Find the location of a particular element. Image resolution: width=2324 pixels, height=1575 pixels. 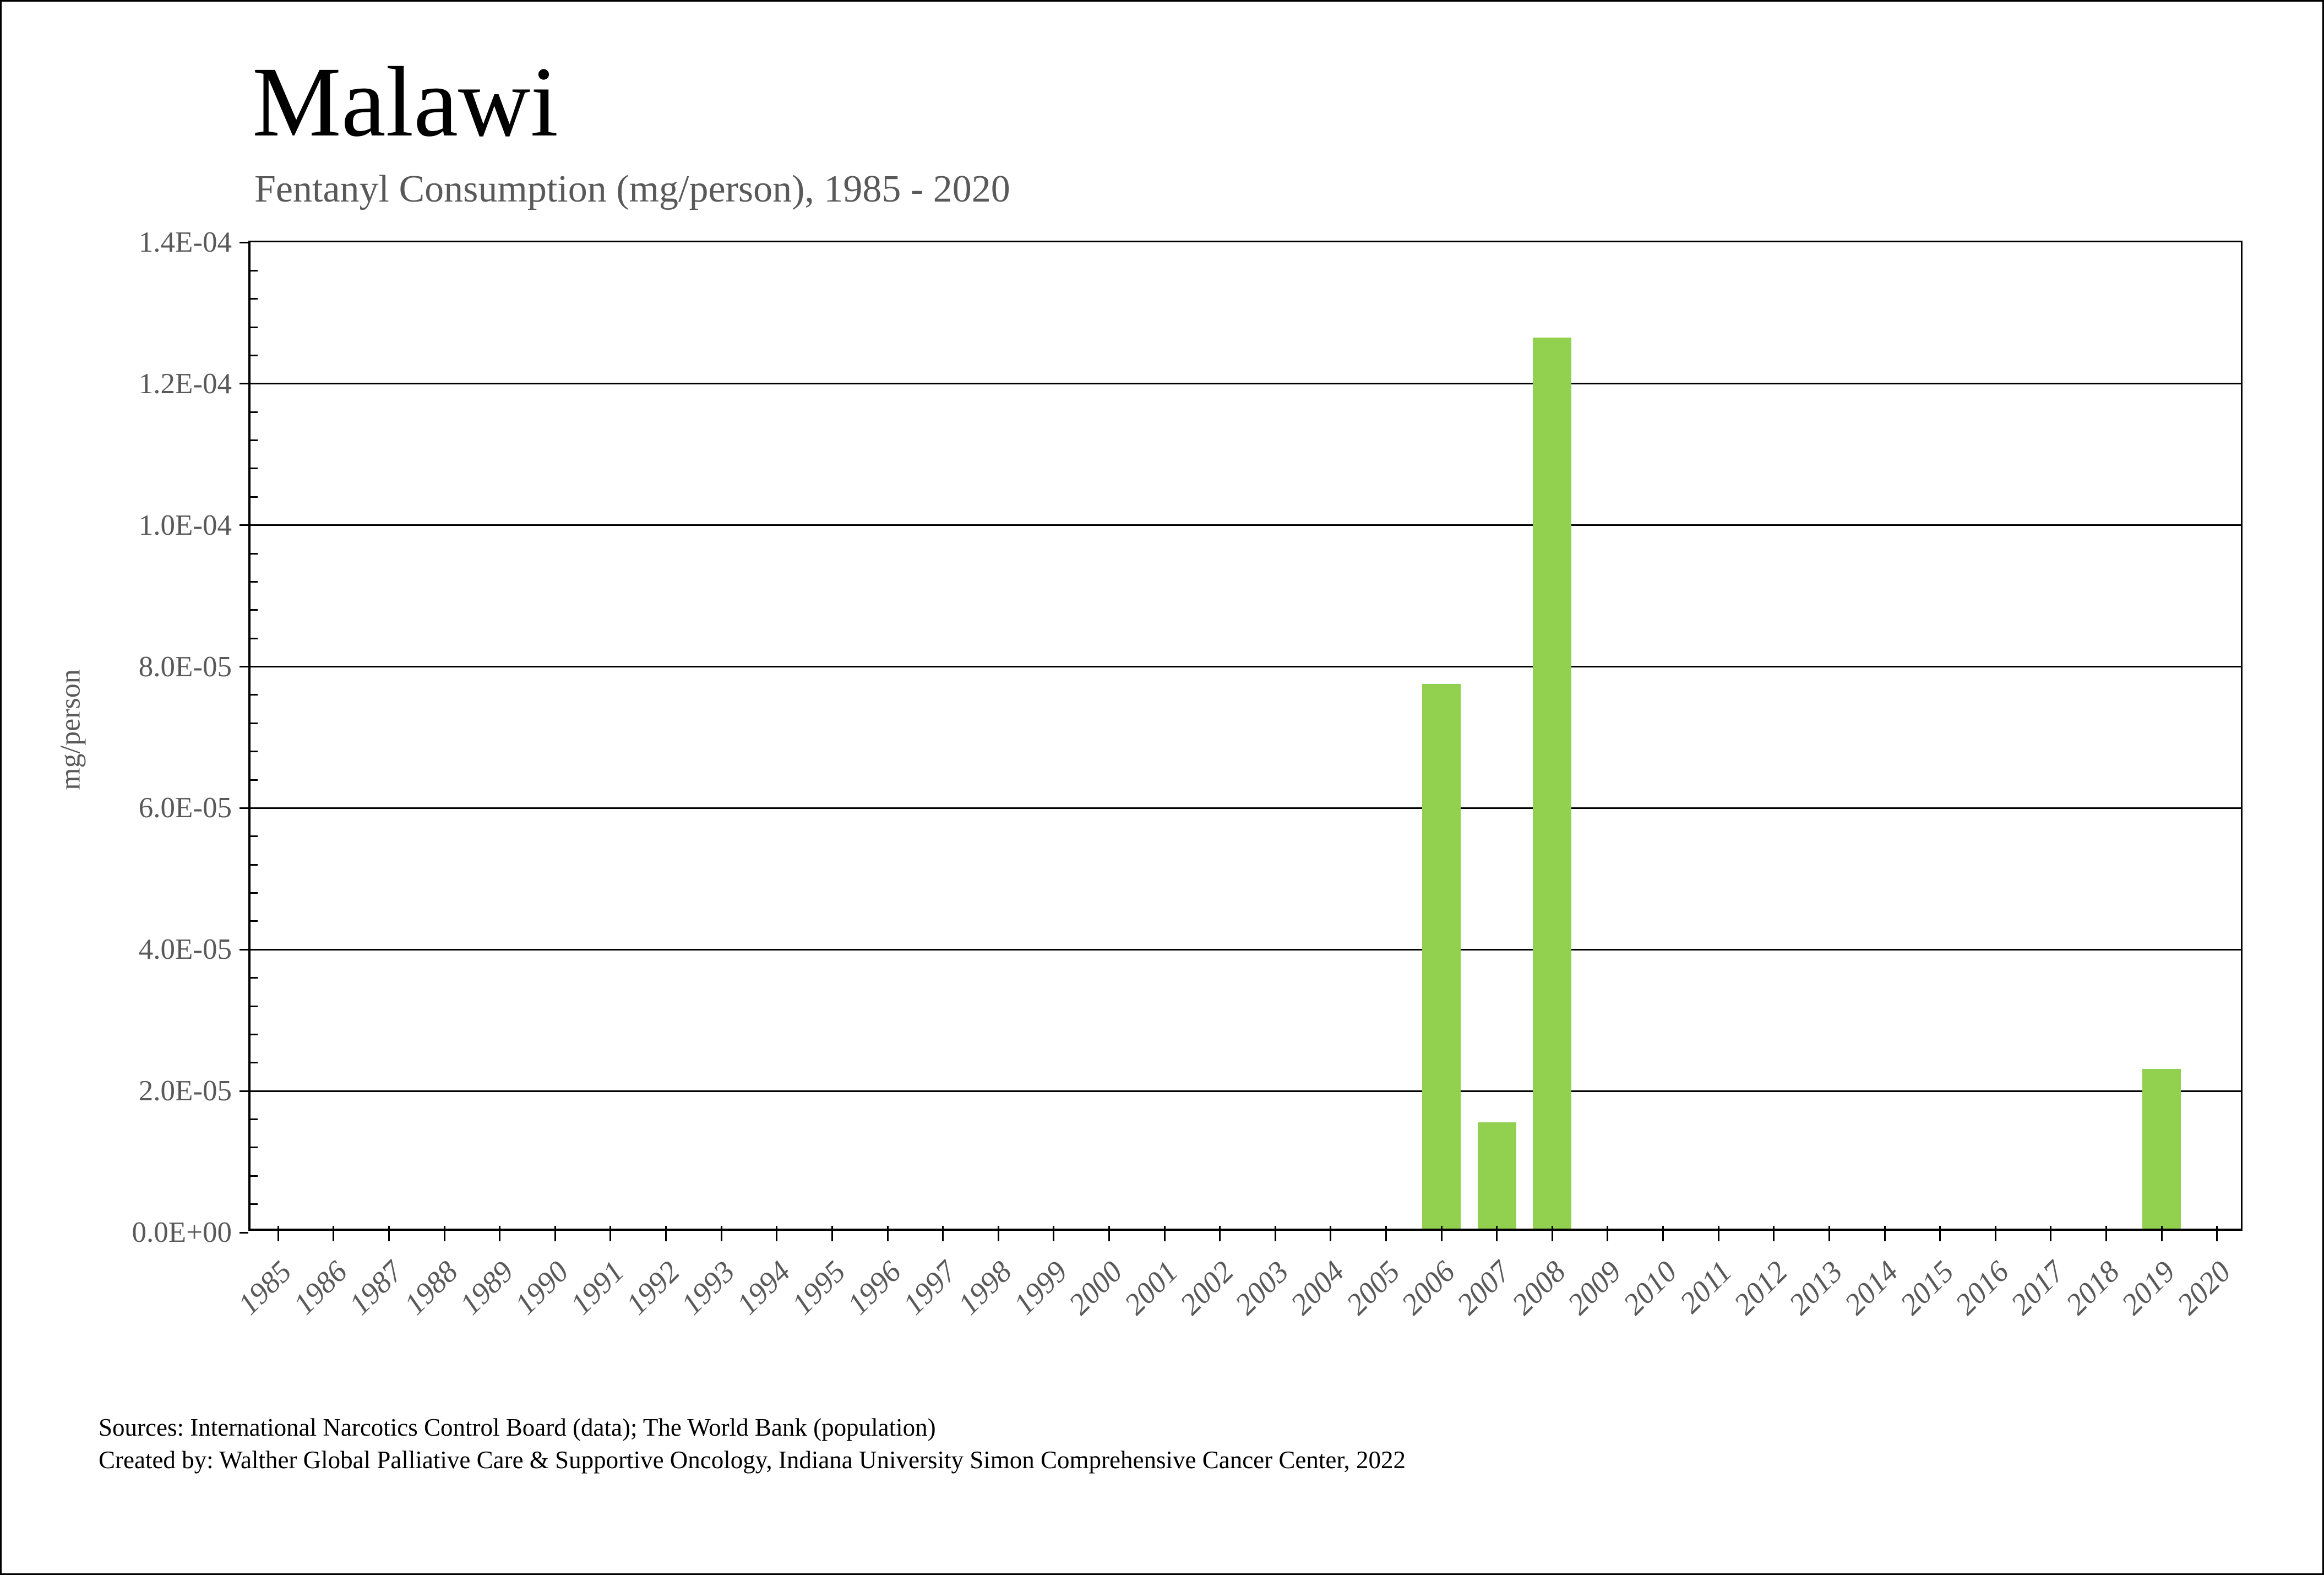

x-tick-2001 is located at coordinates (1164, 1233).